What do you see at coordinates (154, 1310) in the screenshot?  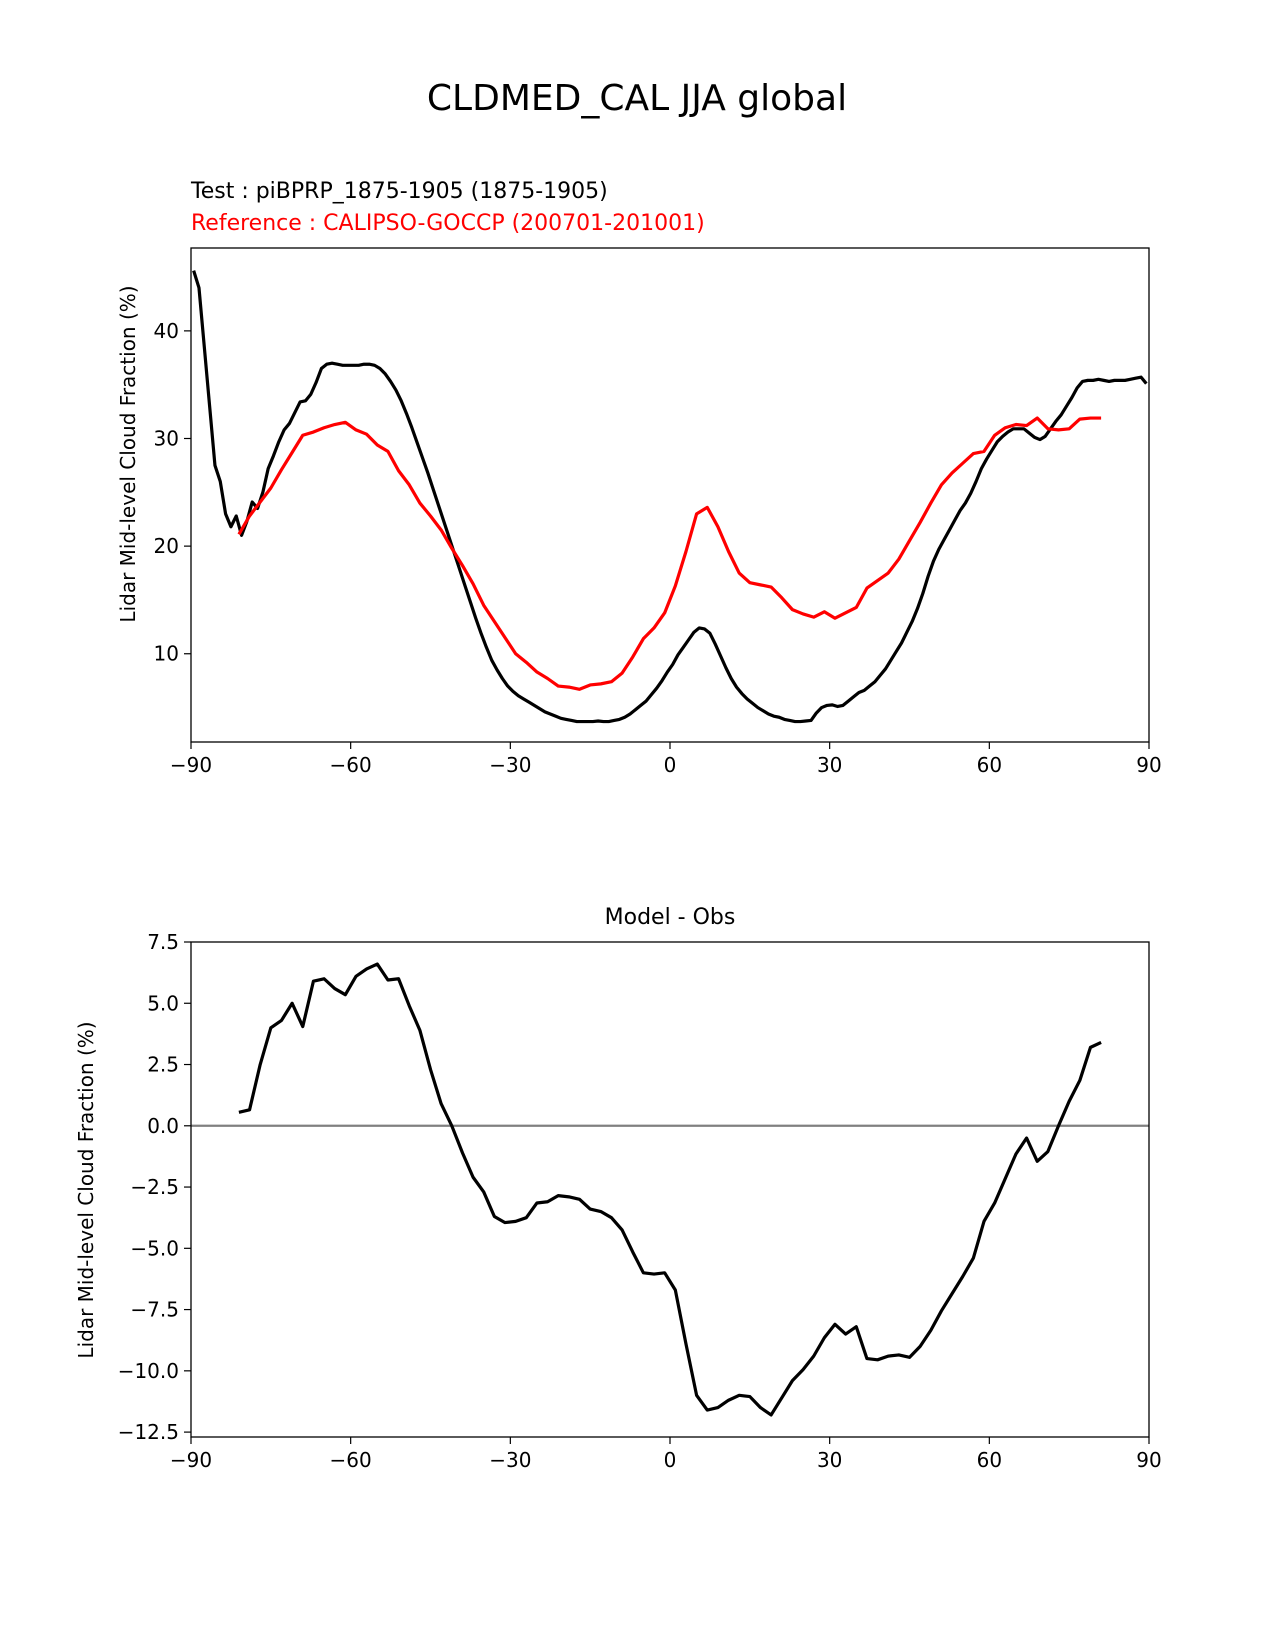 I see `bottom-y-tick-label: −7.5` at bounding box center [154, 1310].